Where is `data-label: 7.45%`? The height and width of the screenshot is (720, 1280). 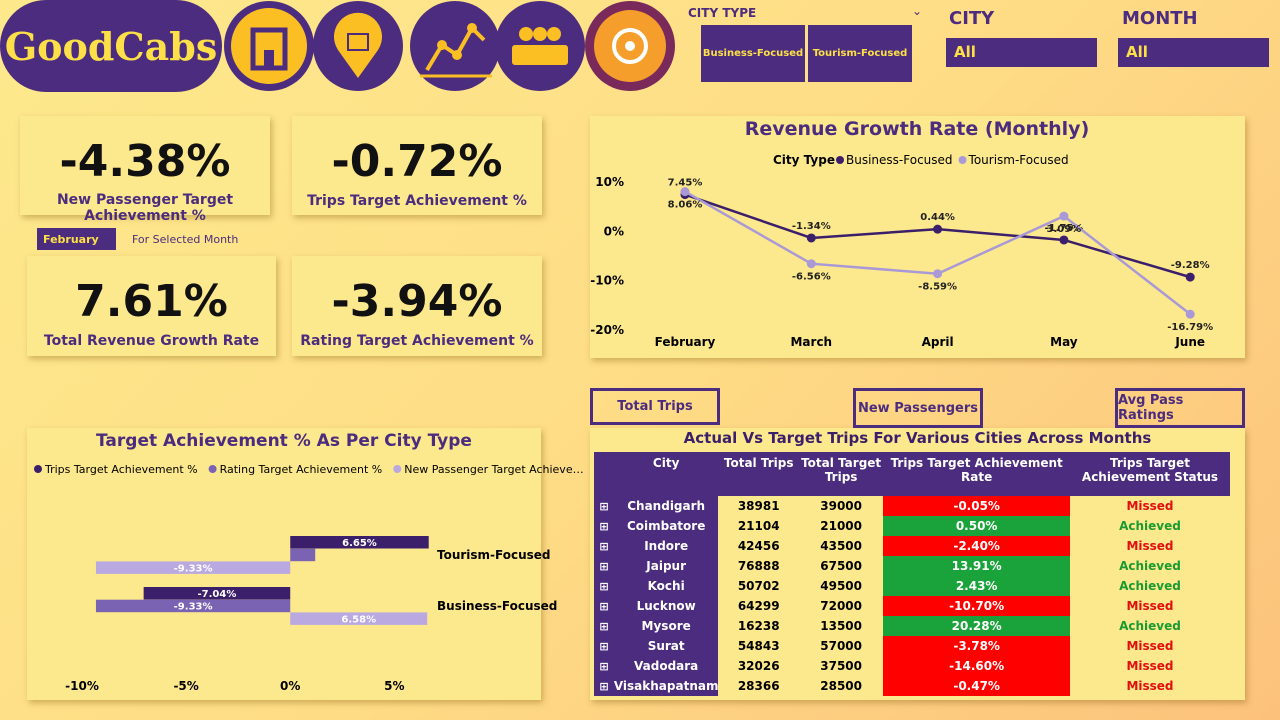
data-label: 7.45% is located at coordinates (685, 183).